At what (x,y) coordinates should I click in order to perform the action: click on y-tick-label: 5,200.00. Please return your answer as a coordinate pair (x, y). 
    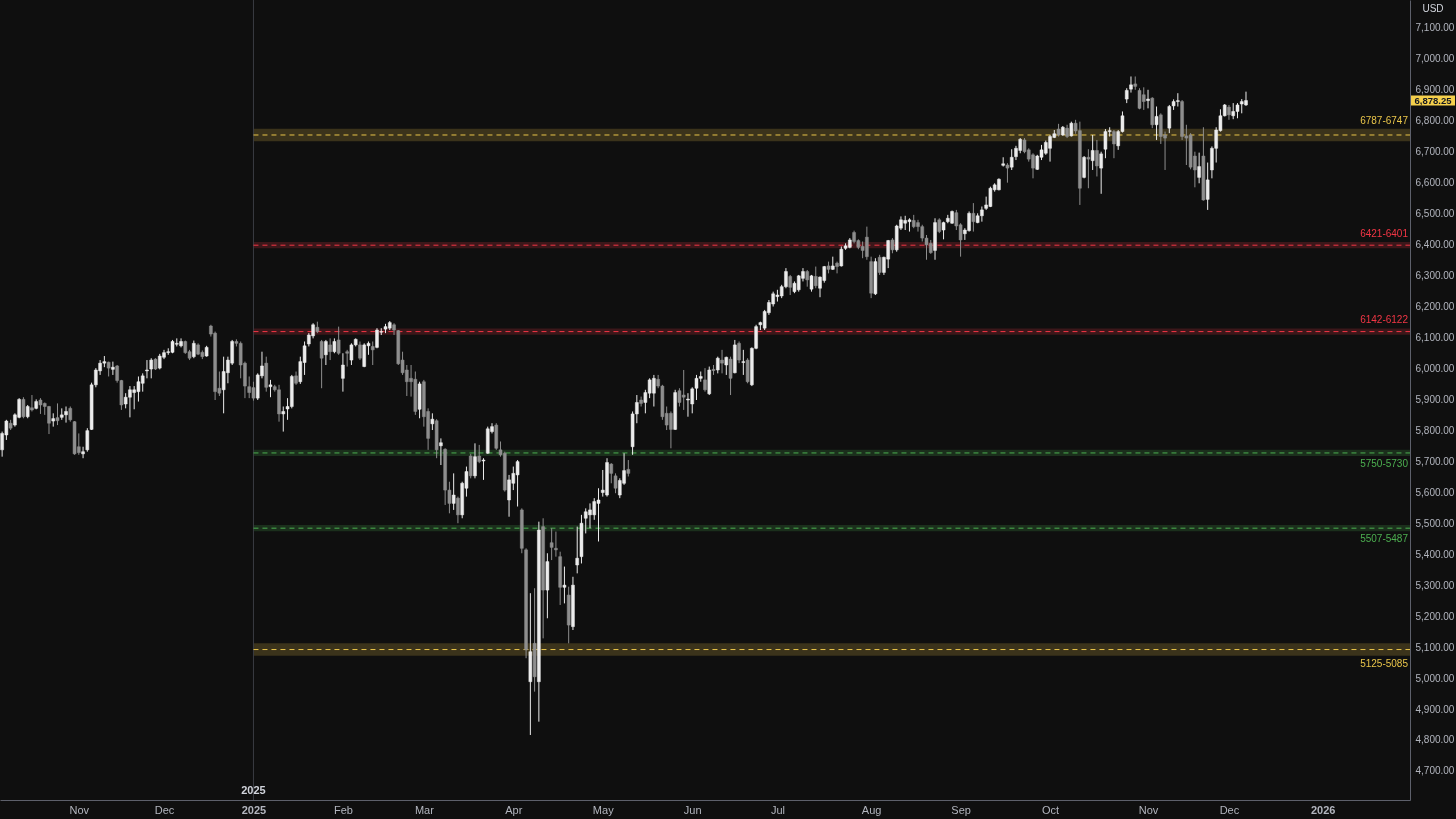
    Looking at the image, I should click on (1435, 616).